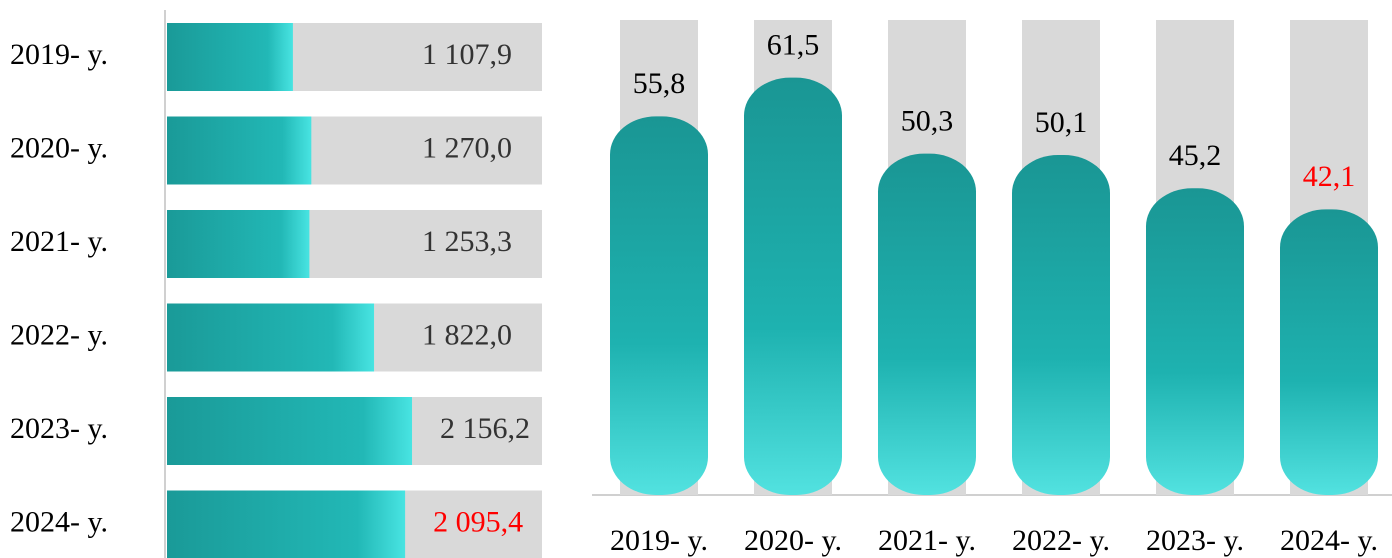 The width and height of the screenshot is (1392, 558). Describe the element at coordinates (1195, 155) in the screenshot. I see `value-label: 45,2` at that location.